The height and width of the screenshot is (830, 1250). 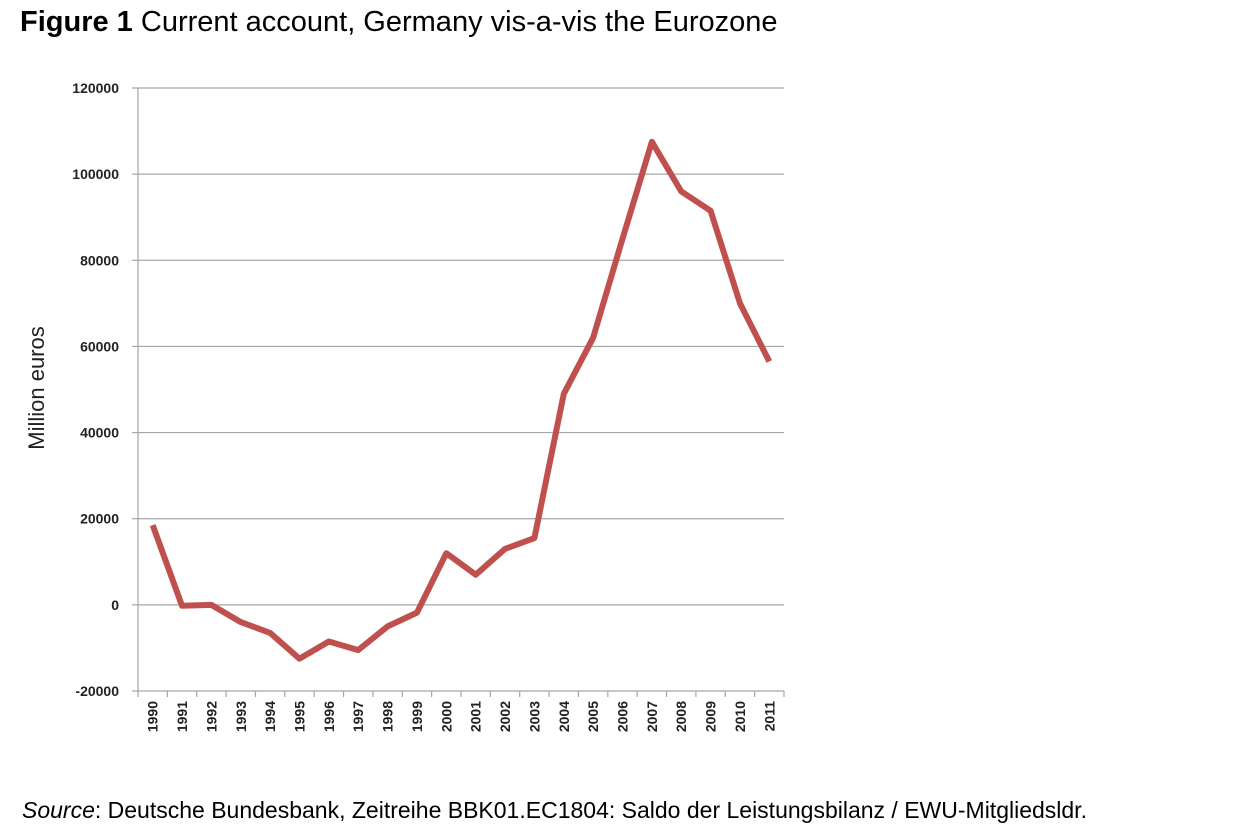 What do you see at coordinates (99, 260) in the screenshot?
I see `y-tick-label: 80000` at bounding box center [99, 260].